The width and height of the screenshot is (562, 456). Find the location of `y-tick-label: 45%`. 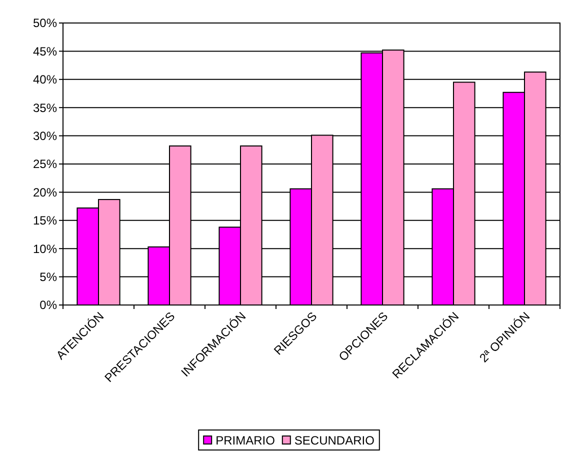

y-tick-label: 45% is located at coordinates (45, 51).